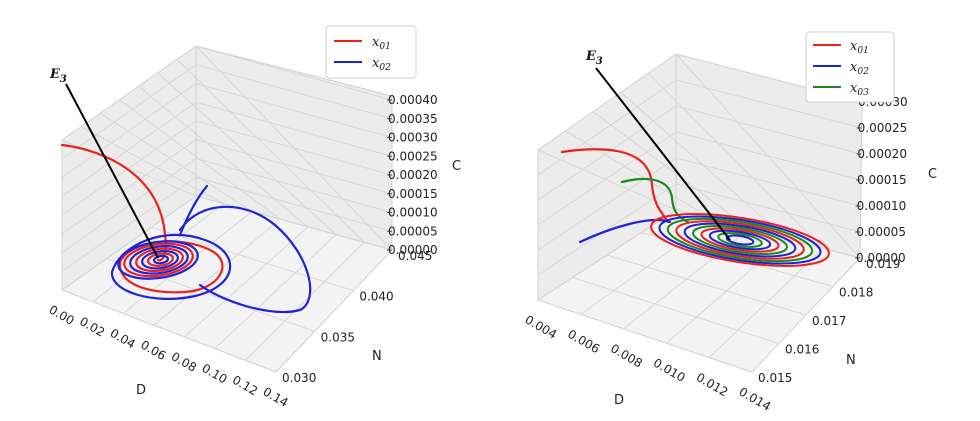  What do you see at coordinates (882, 154) in the screenshot?
I see `right-z-tick-4: 0.00020` at bounding box center [882, 154].